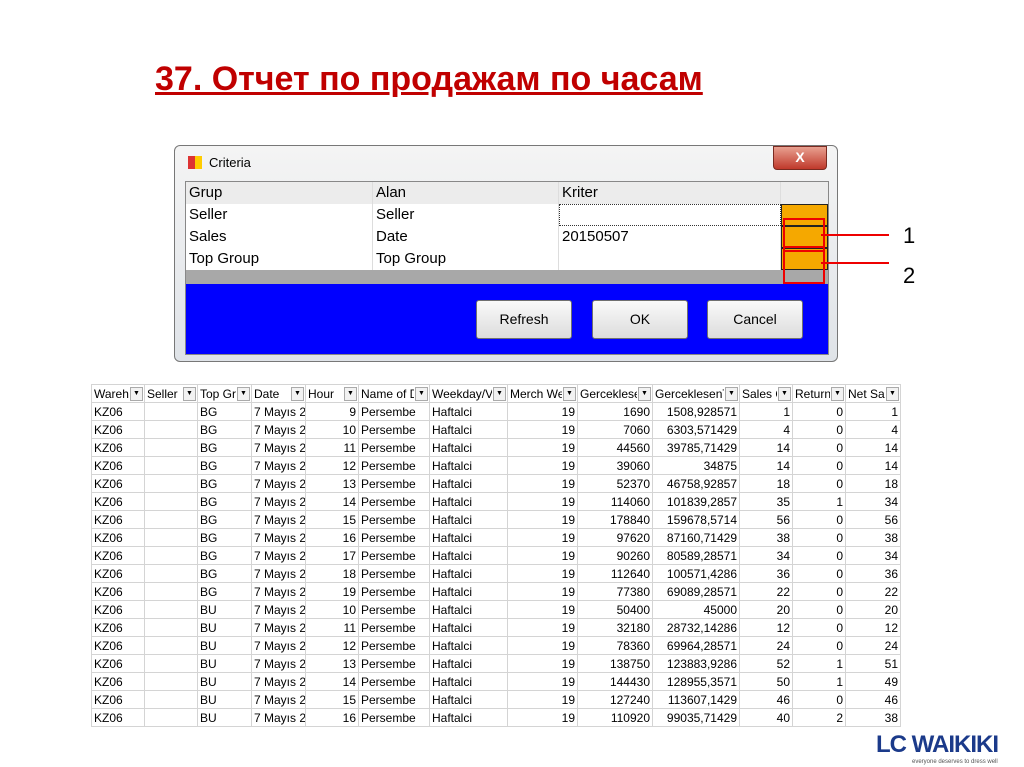 Image resolution: width=1024 pixels, height=767 pixels. Describe the element at coordinates (873, 717) in the screenshot. I see `table-cell: 38` at that location.